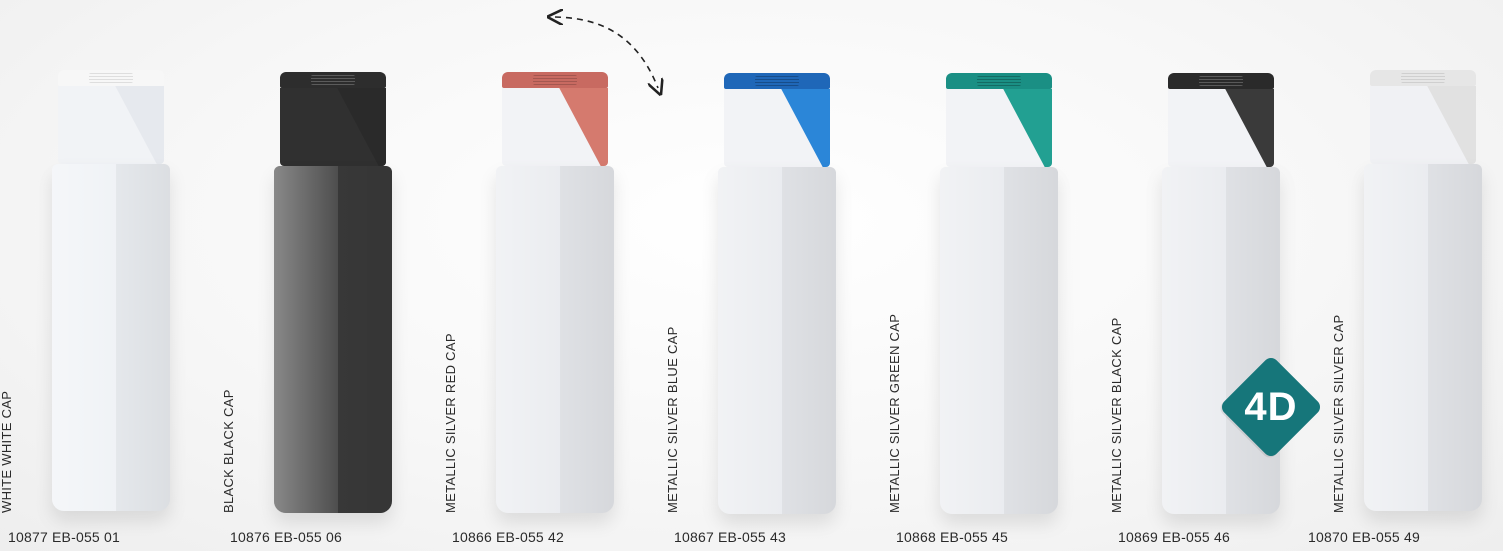 Image resolution: width=1503 pixels, height=551 pixels. I want to click on product-metallic-silver-blue-cap: METALLIC SILVER BLUE CAP 10867 EB-055 43, so click(765, 275).